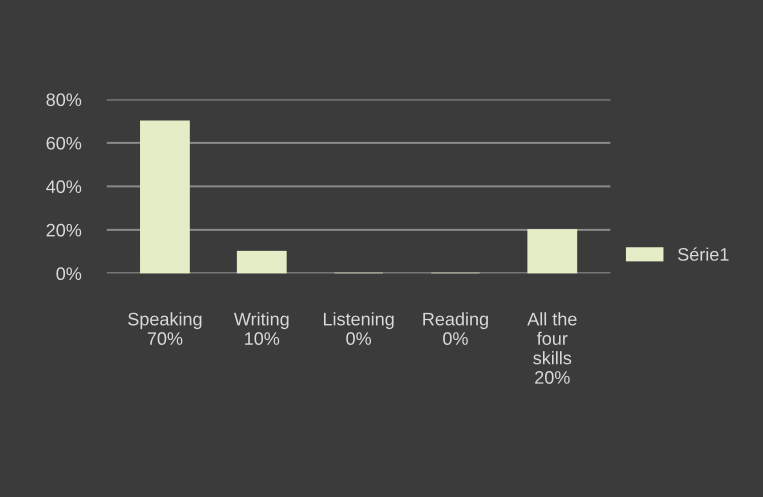  What do you see at coordinates (165, 321) in the screenshot?
I see `x-tick-label: Speaking` at bounding box center [165, 321].